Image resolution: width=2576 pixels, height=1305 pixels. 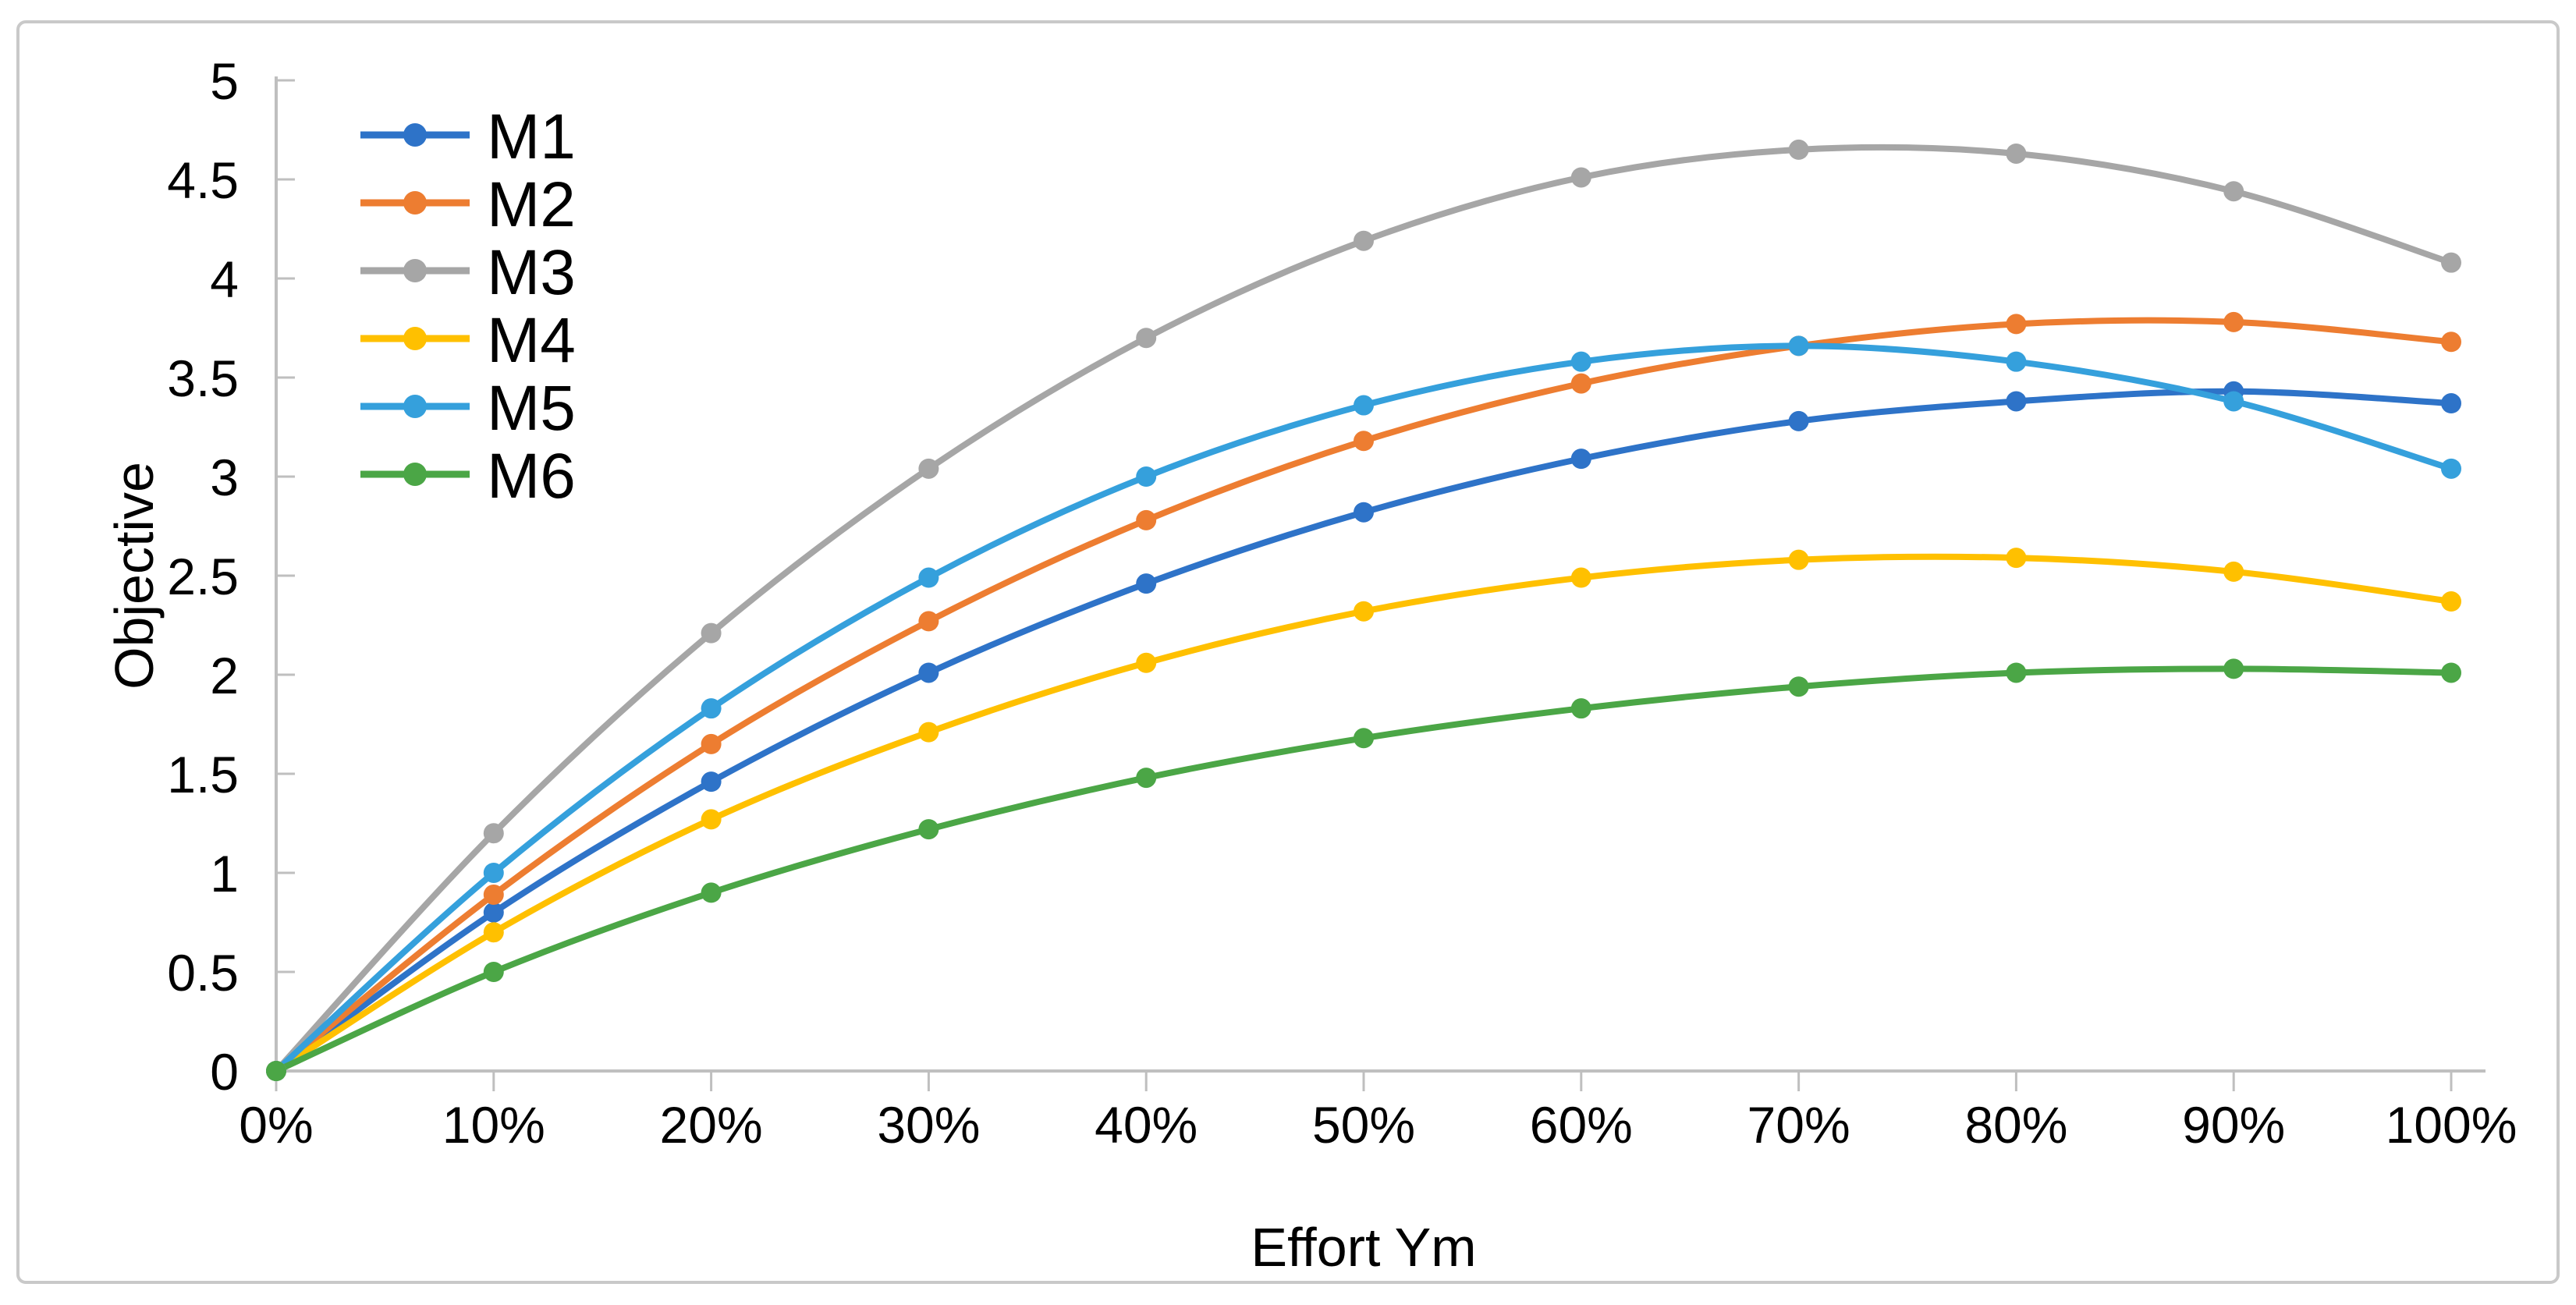 What do you see at coordinates (531, 136) in the screenshot?
I see `legend-label: M1` at bounding box center [531, 136].